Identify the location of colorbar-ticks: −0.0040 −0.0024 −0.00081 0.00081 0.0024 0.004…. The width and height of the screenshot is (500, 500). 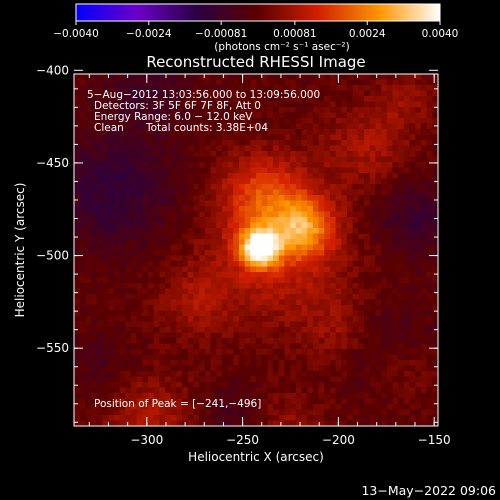
(255, 30).